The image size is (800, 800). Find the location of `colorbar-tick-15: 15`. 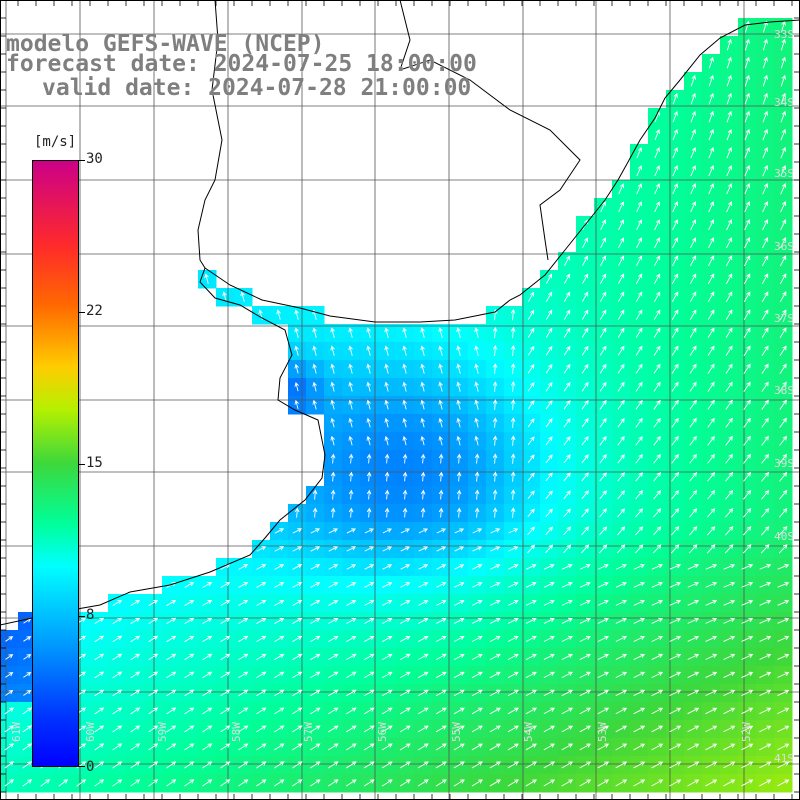

colorbar-tick-15: 15 is located at coordinates (94, 463).